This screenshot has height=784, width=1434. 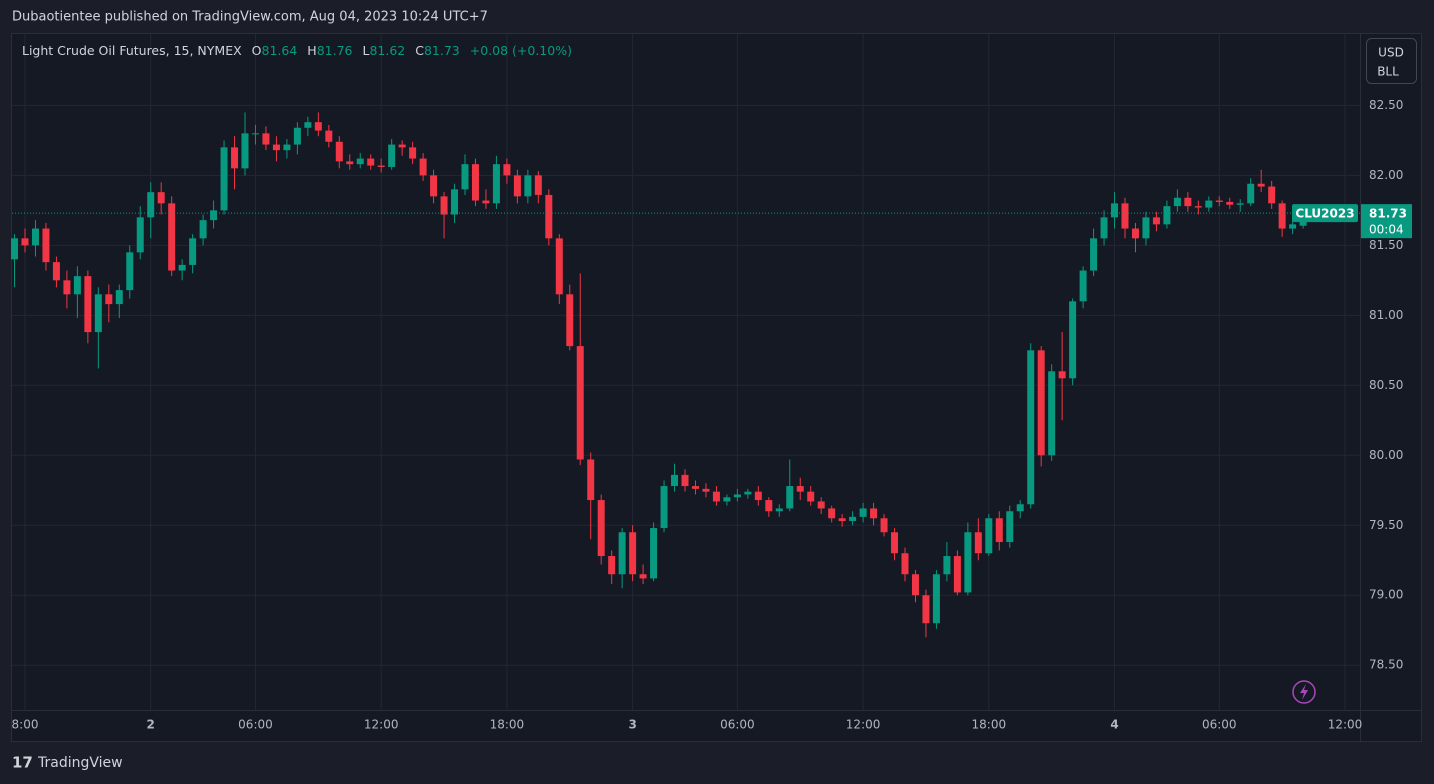 What do you see at coordinates (1386, 525) in the screenshot?
I see `y-tick-label: 79.50` at bounding box center [1386, 525].